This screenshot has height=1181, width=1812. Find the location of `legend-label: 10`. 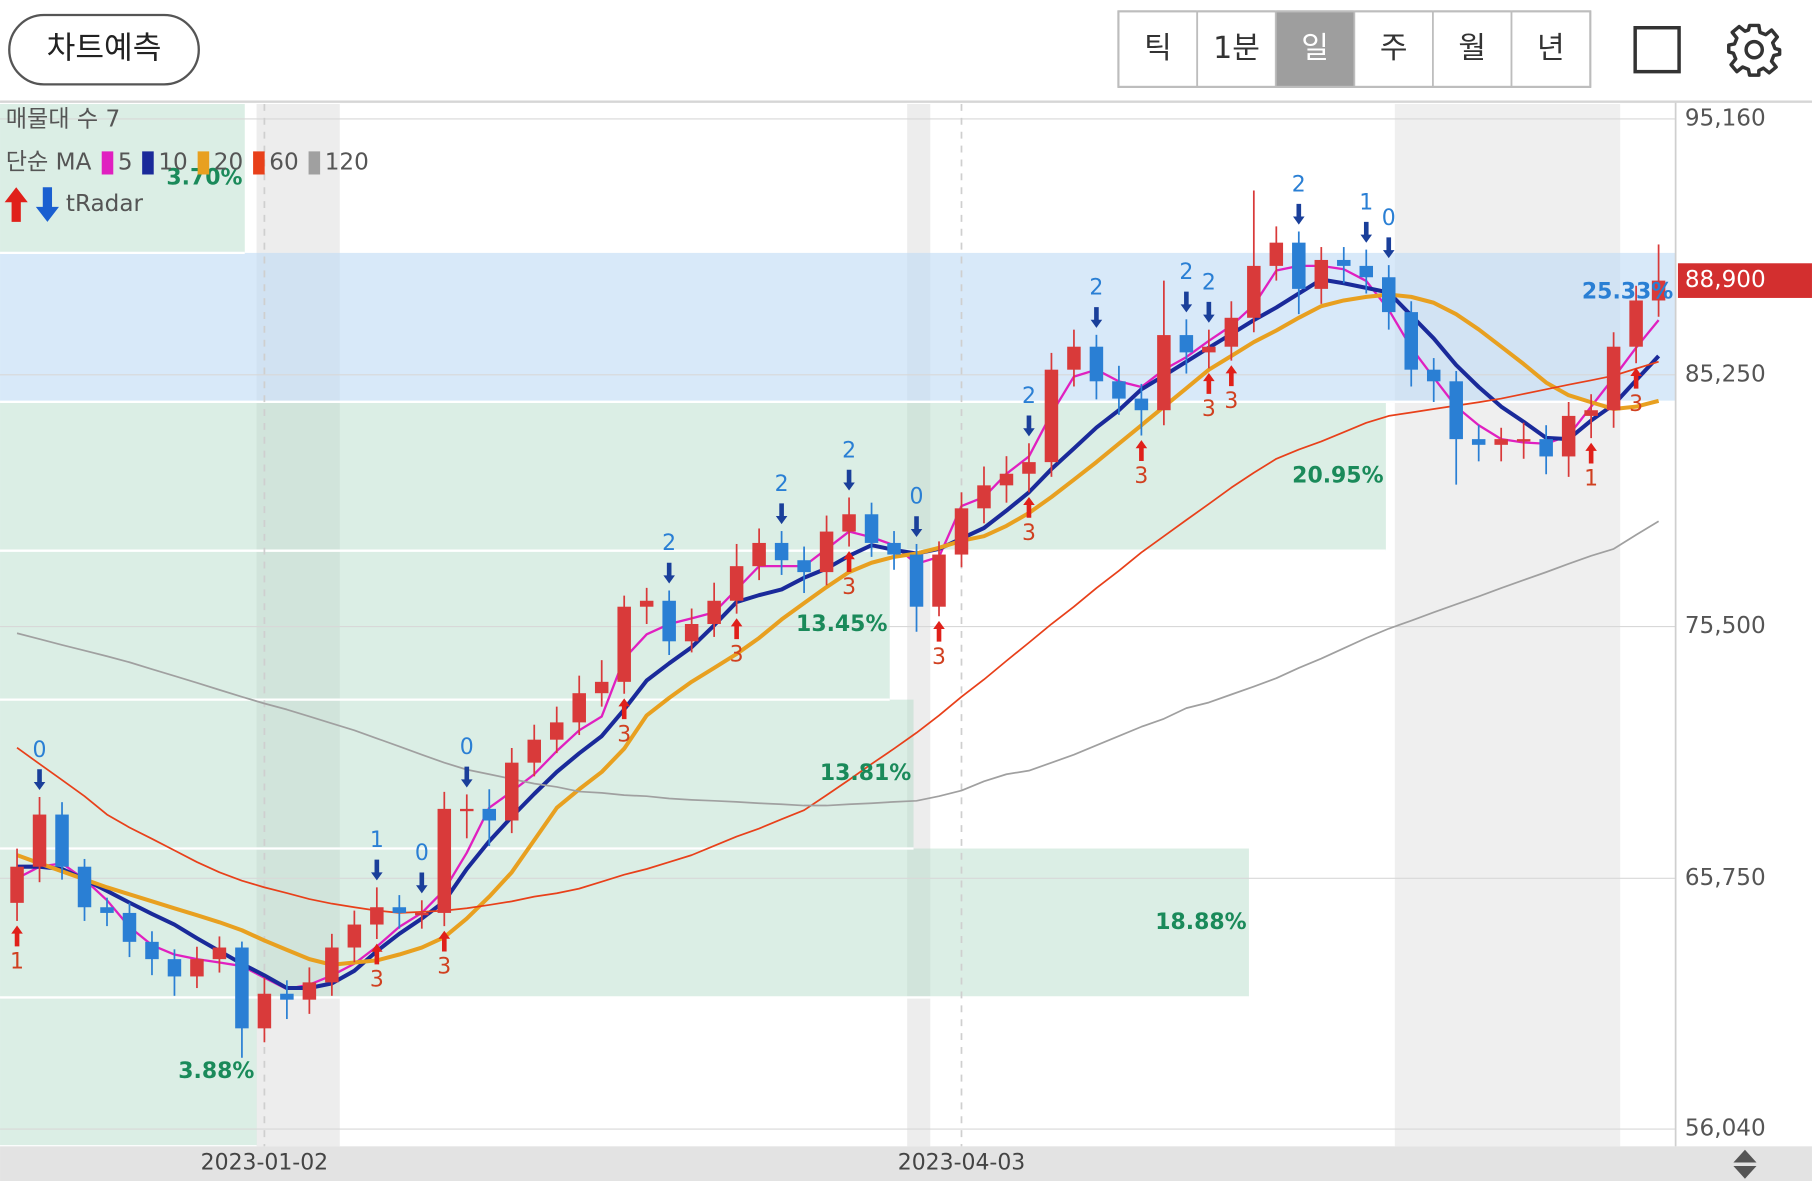

legend-label: 10 is located at coordinates (172, 162).